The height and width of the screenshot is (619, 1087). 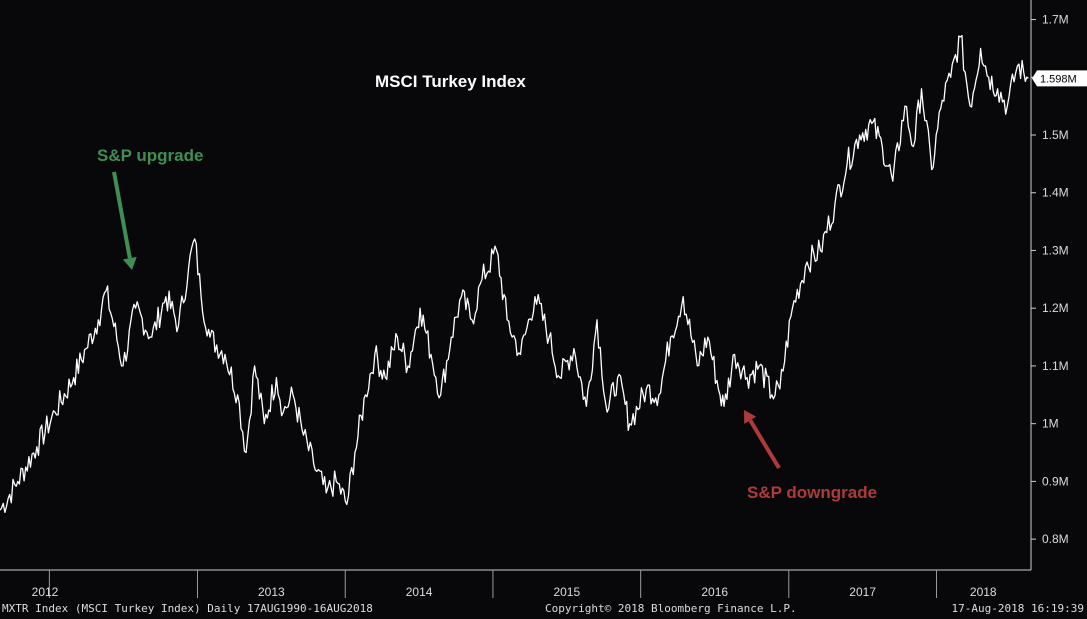 I want to click on footer-timestamp: 17-Aug-2018 16:19:39, so click(x=1018, y=608).